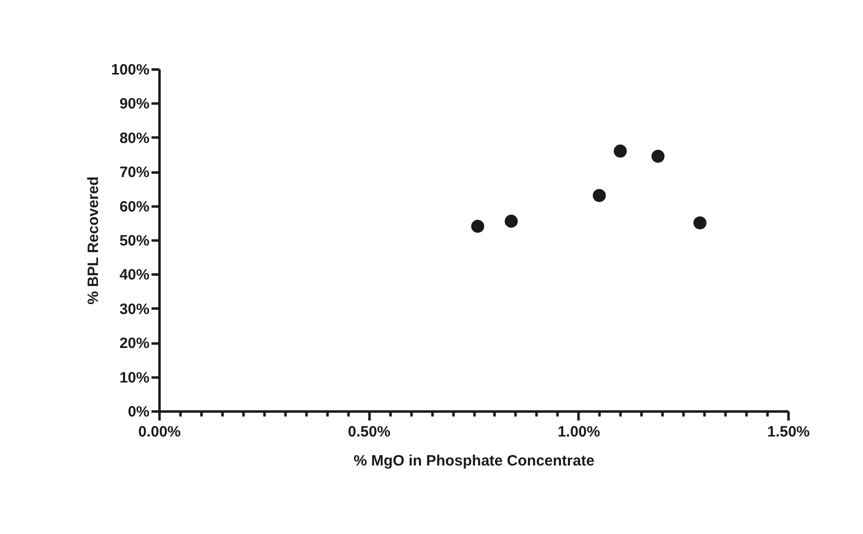  What do you see at coordinates (134, 275) in the screenshot?
I see `y-tick-label: 40%` at bounding box center [134, 275].